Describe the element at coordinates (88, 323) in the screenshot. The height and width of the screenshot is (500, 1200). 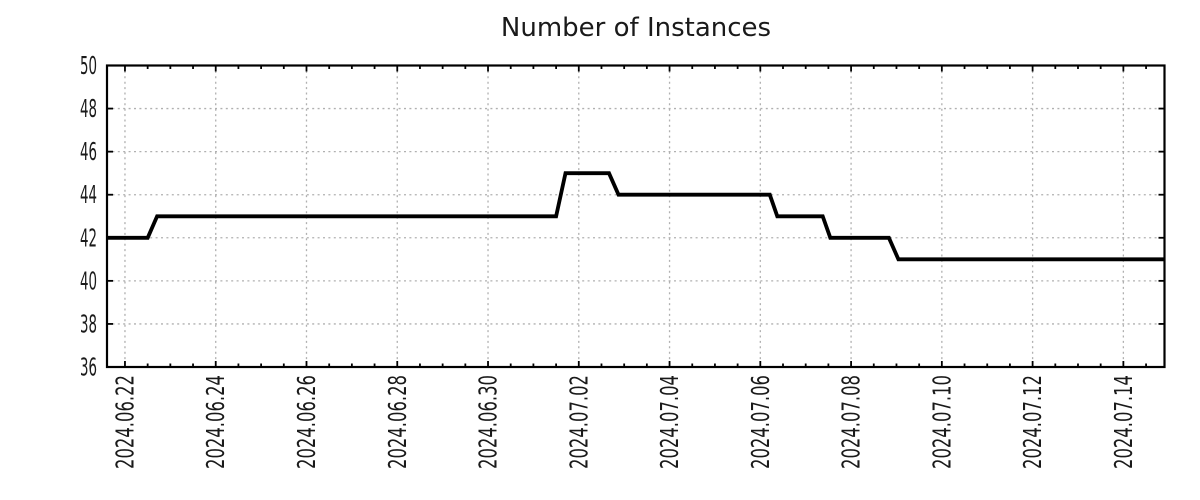
I see `y-tick-label: 38` at that location.